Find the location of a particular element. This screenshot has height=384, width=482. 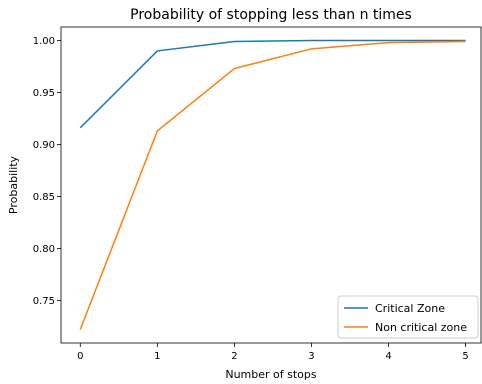

y-tick-label: 1.00 is located at coordinates (44, 41).